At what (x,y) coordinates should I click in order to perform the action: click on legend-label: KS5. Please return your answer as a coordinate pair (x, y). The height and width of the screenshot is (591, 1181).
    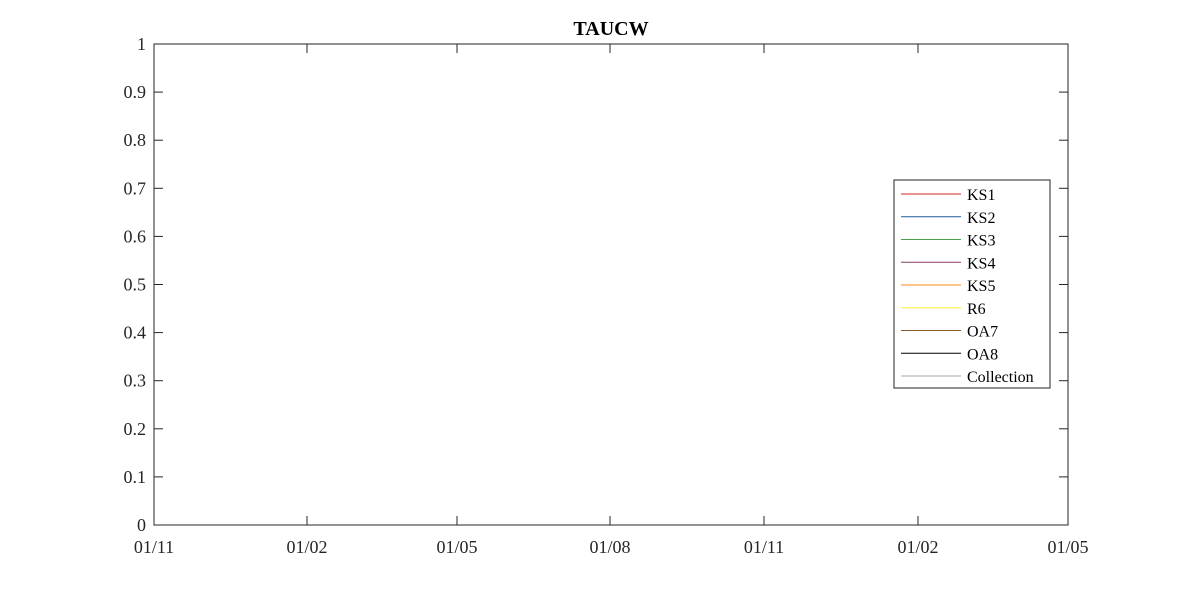
    Looking at the image, I should click on (981, 286).